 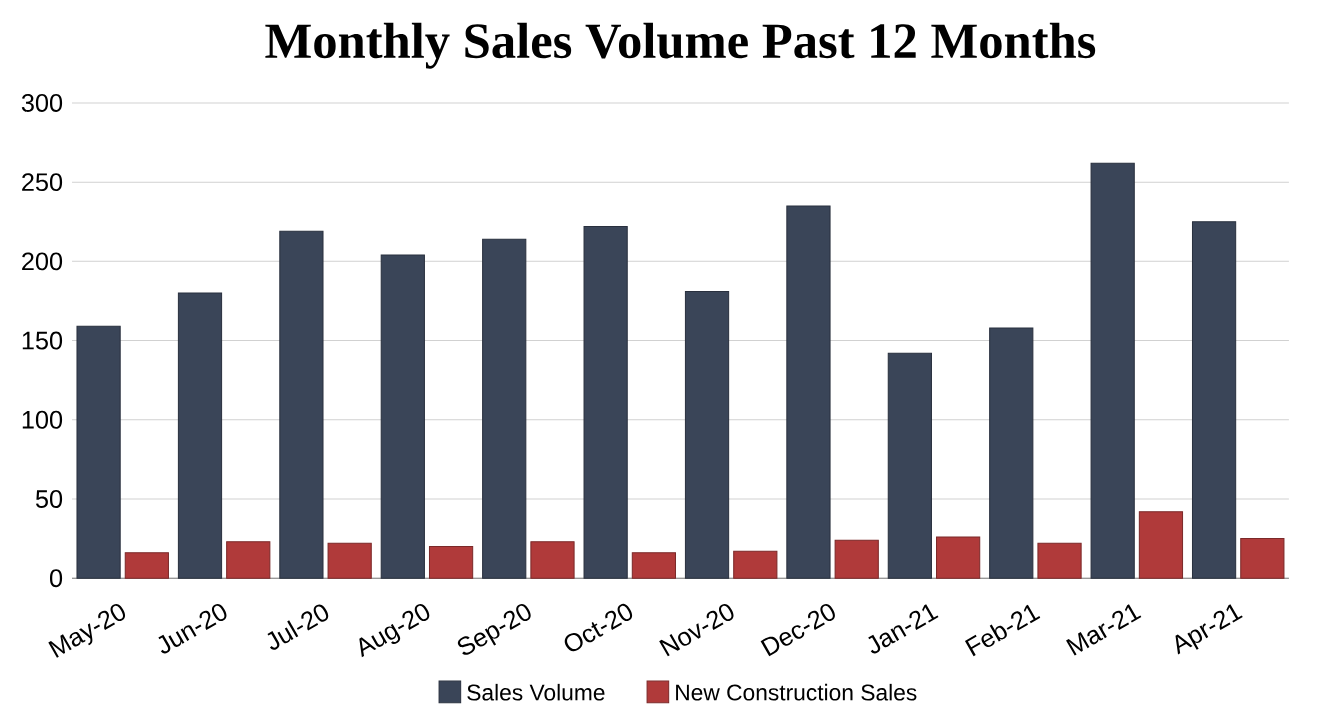 I want to click on legend-label: Sales Volume, so click(x=536, y=692).